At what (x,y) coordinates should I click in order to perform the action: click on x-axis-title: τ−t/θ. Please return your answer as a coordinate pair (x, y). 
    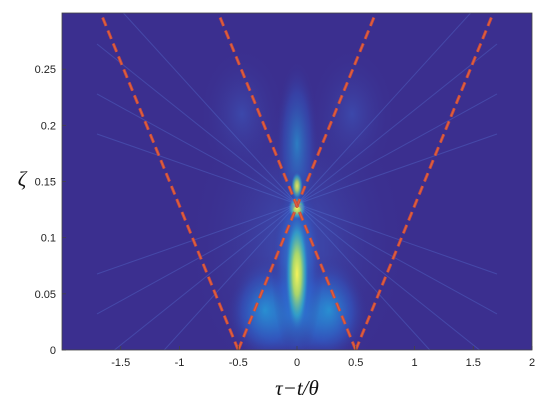
    Looking at the image, I should click on (297, 388).